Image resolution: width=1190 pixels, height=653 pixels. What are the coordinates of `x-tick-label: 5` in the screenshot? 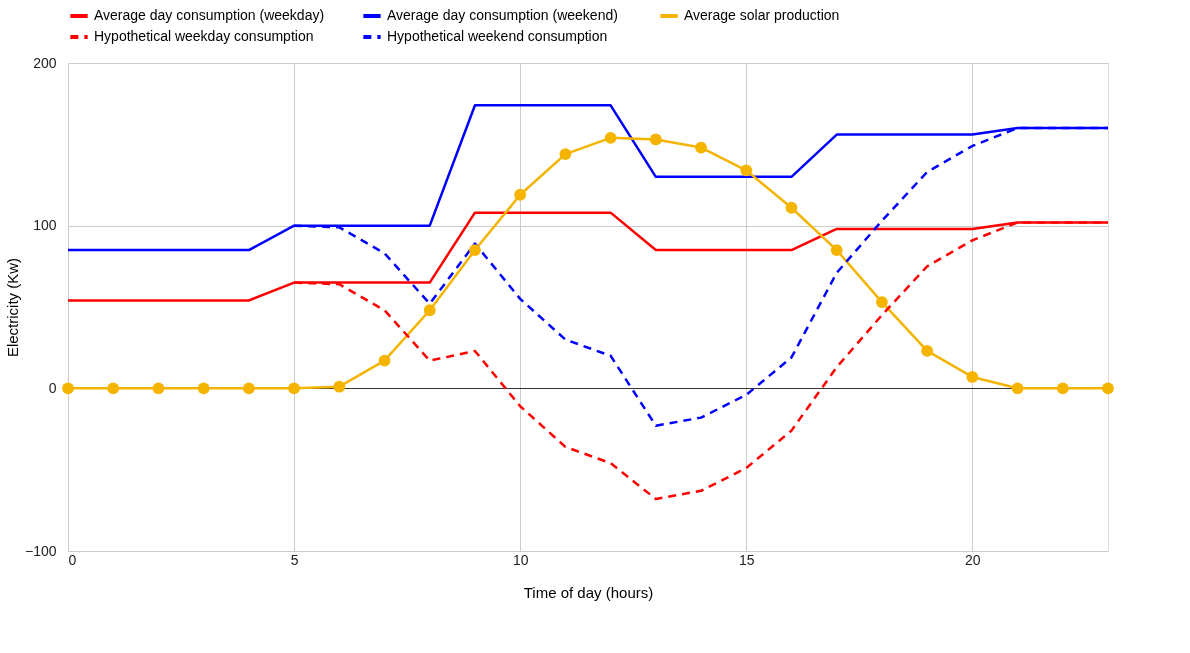 It's located at (294, 559).